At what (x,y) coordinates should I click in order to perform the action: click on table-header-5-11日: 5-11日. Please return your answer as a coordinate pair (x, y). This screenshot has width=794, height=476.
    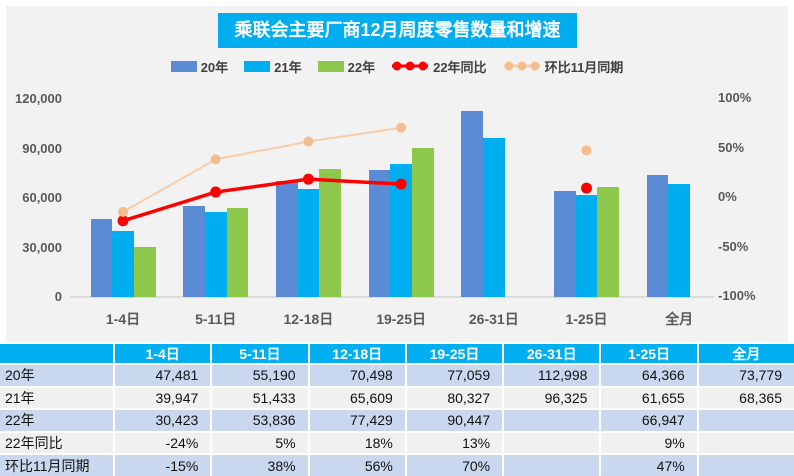
    Looking at the image, I should click on (260, 353).